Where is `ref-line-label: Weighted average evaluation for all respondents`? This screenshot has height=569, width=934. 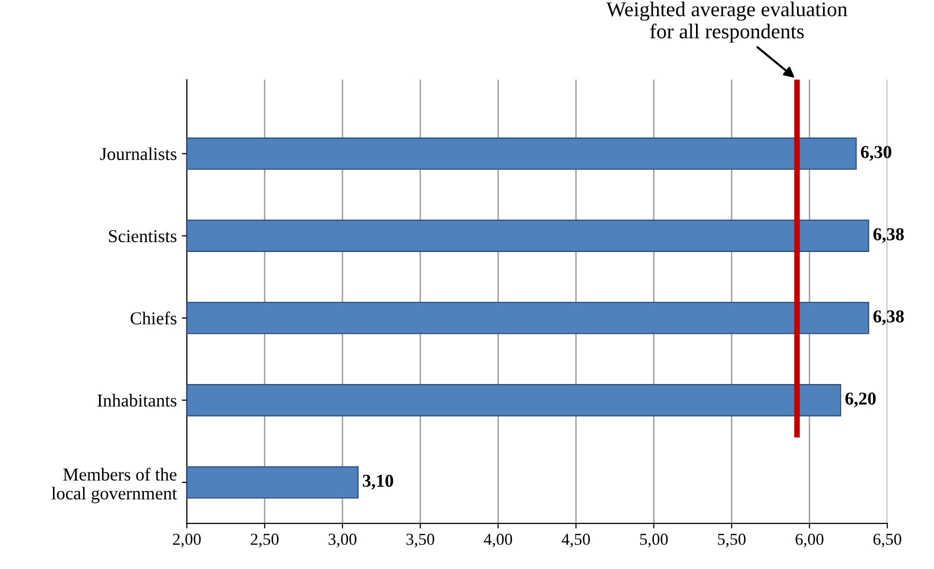
ref-line-label: Weighted average evaluation for all respondents is located at coordinates (727, 22).